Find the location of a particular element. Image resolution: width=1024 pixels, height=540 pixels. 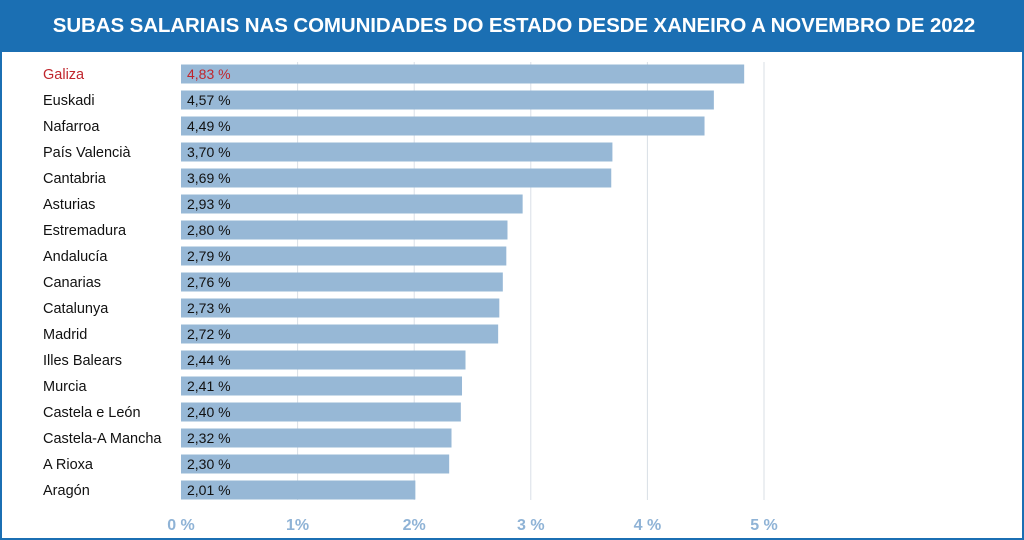

data-label: 2,41 % is located at coordinates (209, 386).